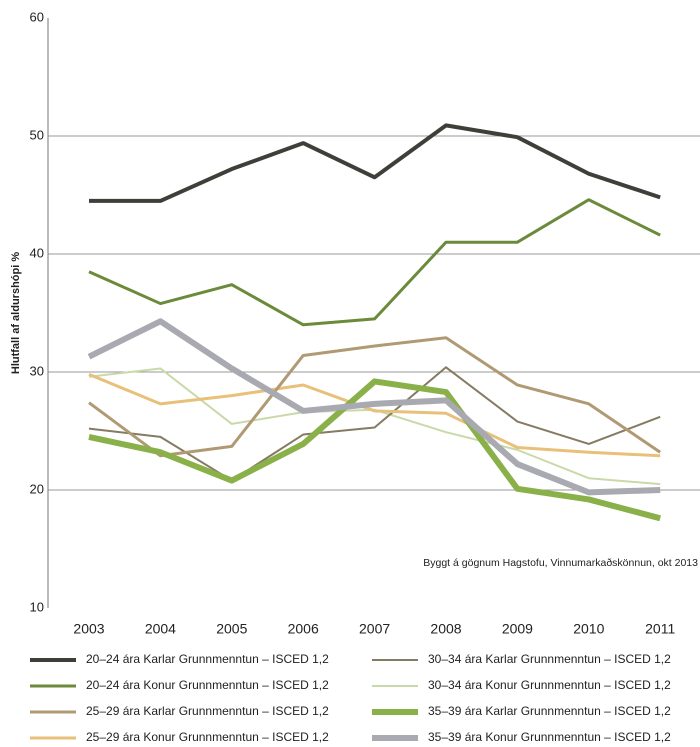 The height and width of the screenshot is (747, 700). I want to click on x-tick-label: 2003, so click(88, 629).